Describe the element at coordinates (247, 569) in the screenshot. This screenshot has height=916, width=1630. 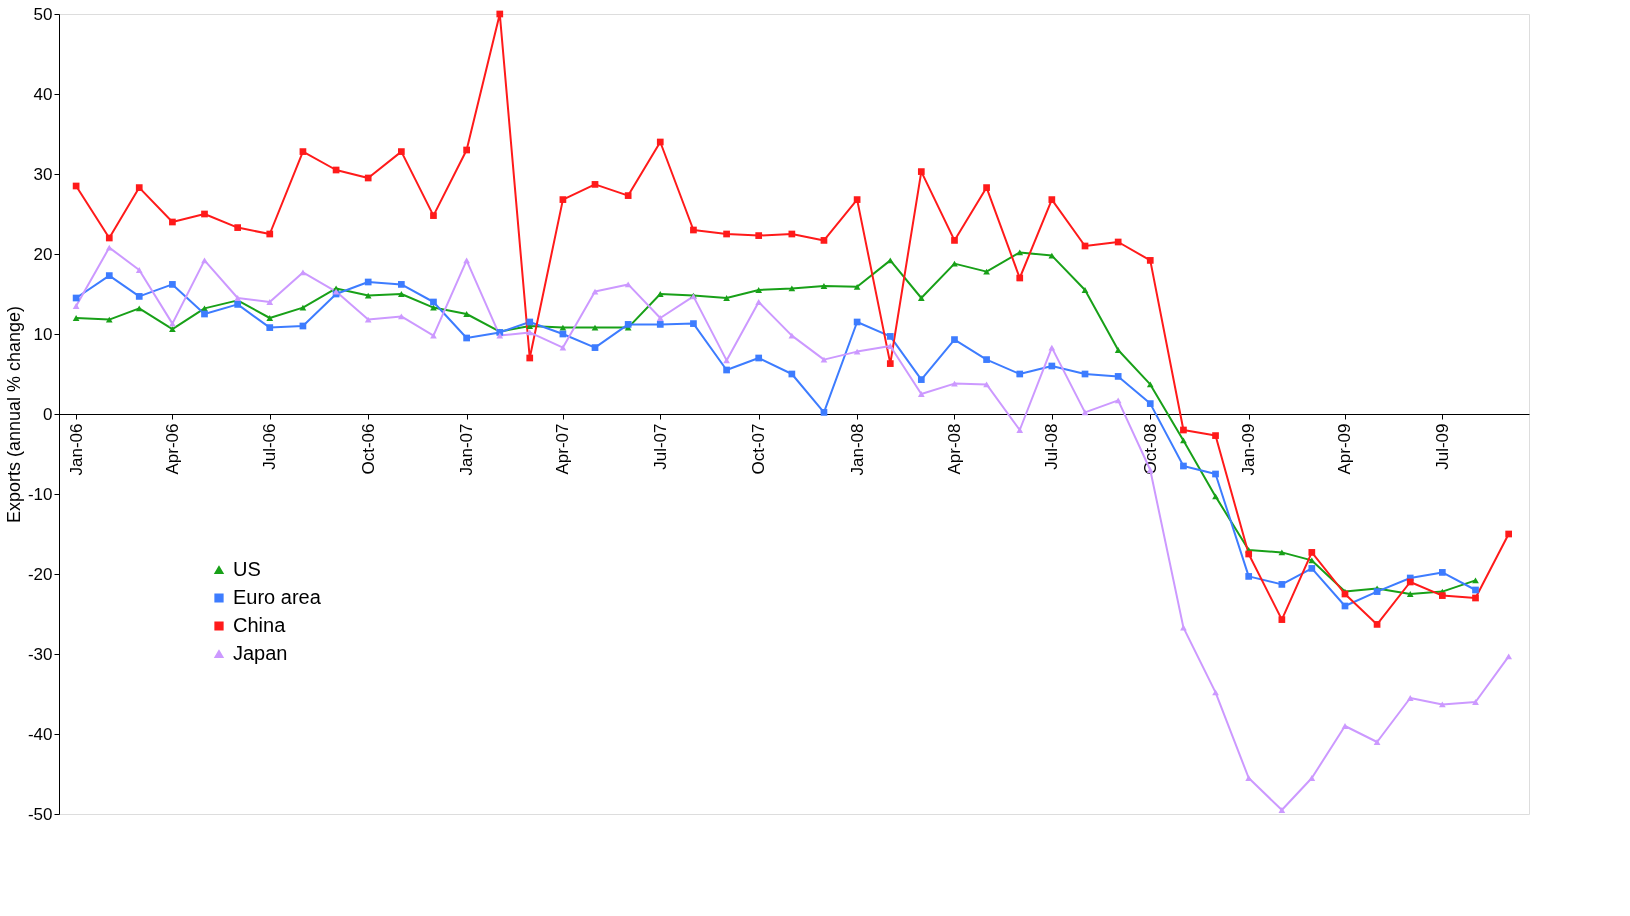
I see `legend-label: US` at that location.